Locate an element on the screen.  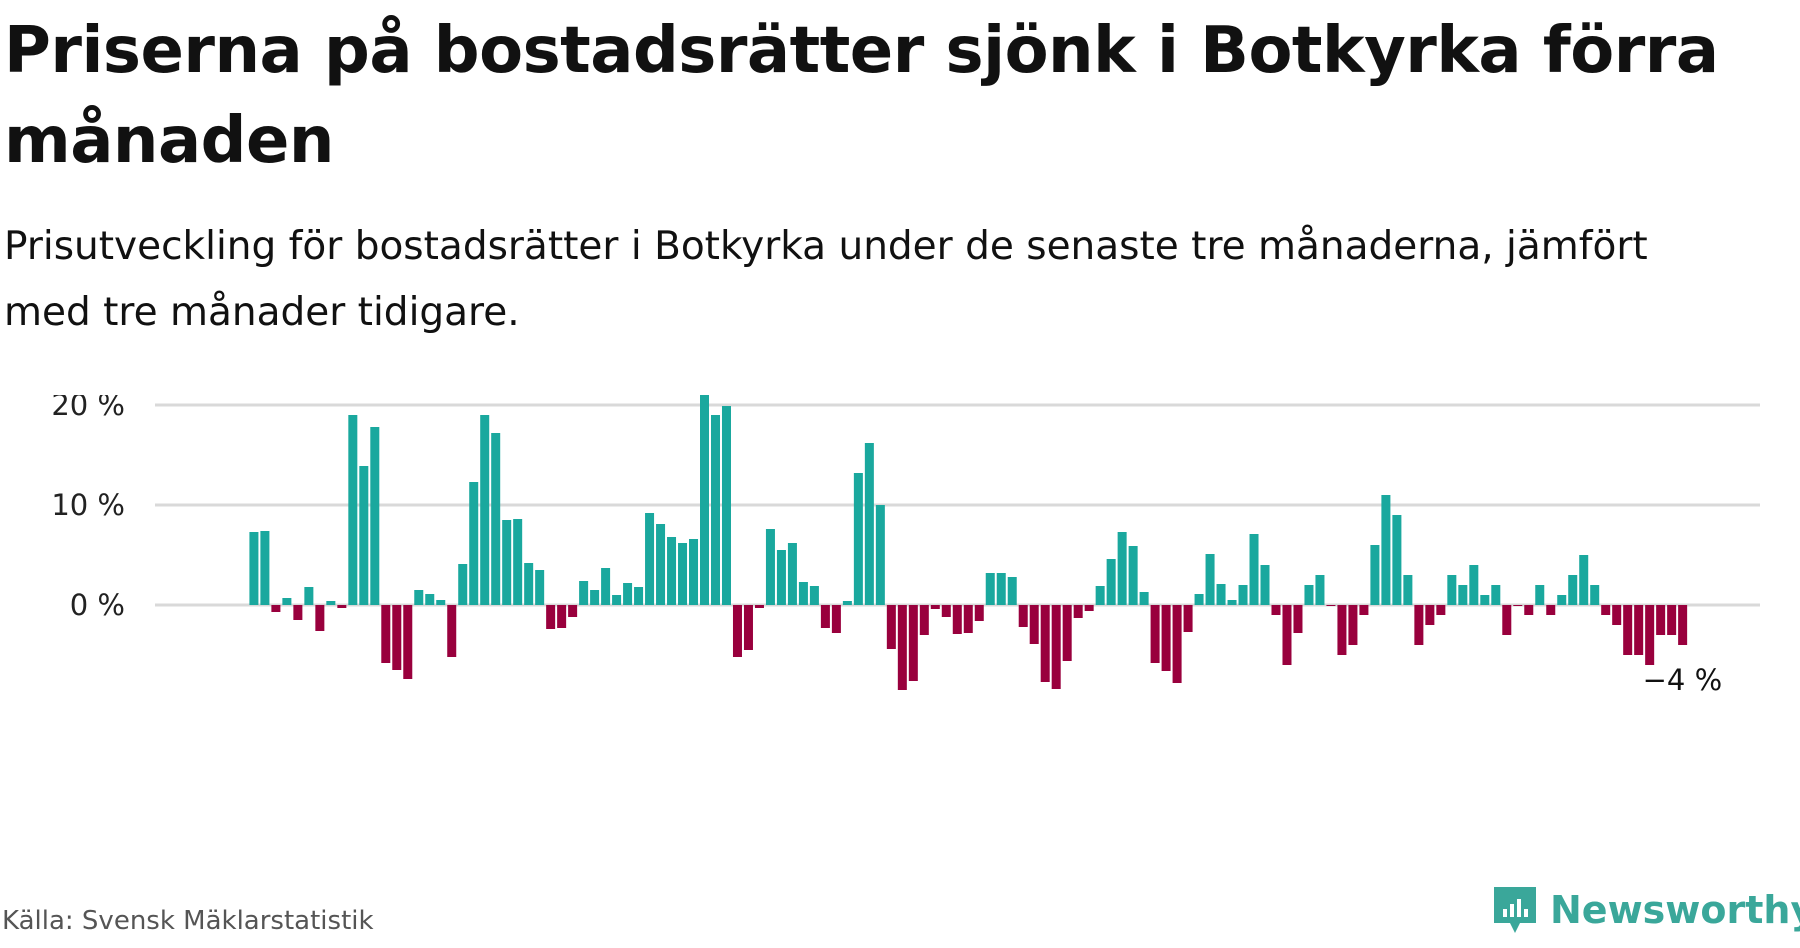
newsworthy-logo: Newsworthy is located at coordinates (1645, 910).